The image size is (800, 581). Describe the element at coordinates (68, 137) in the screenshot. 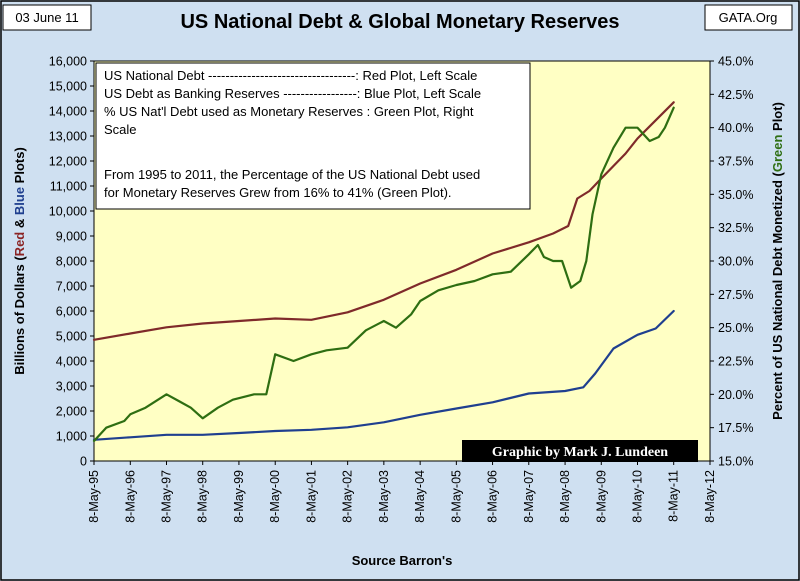

I see `left-tick-label: 13,000` at that location.